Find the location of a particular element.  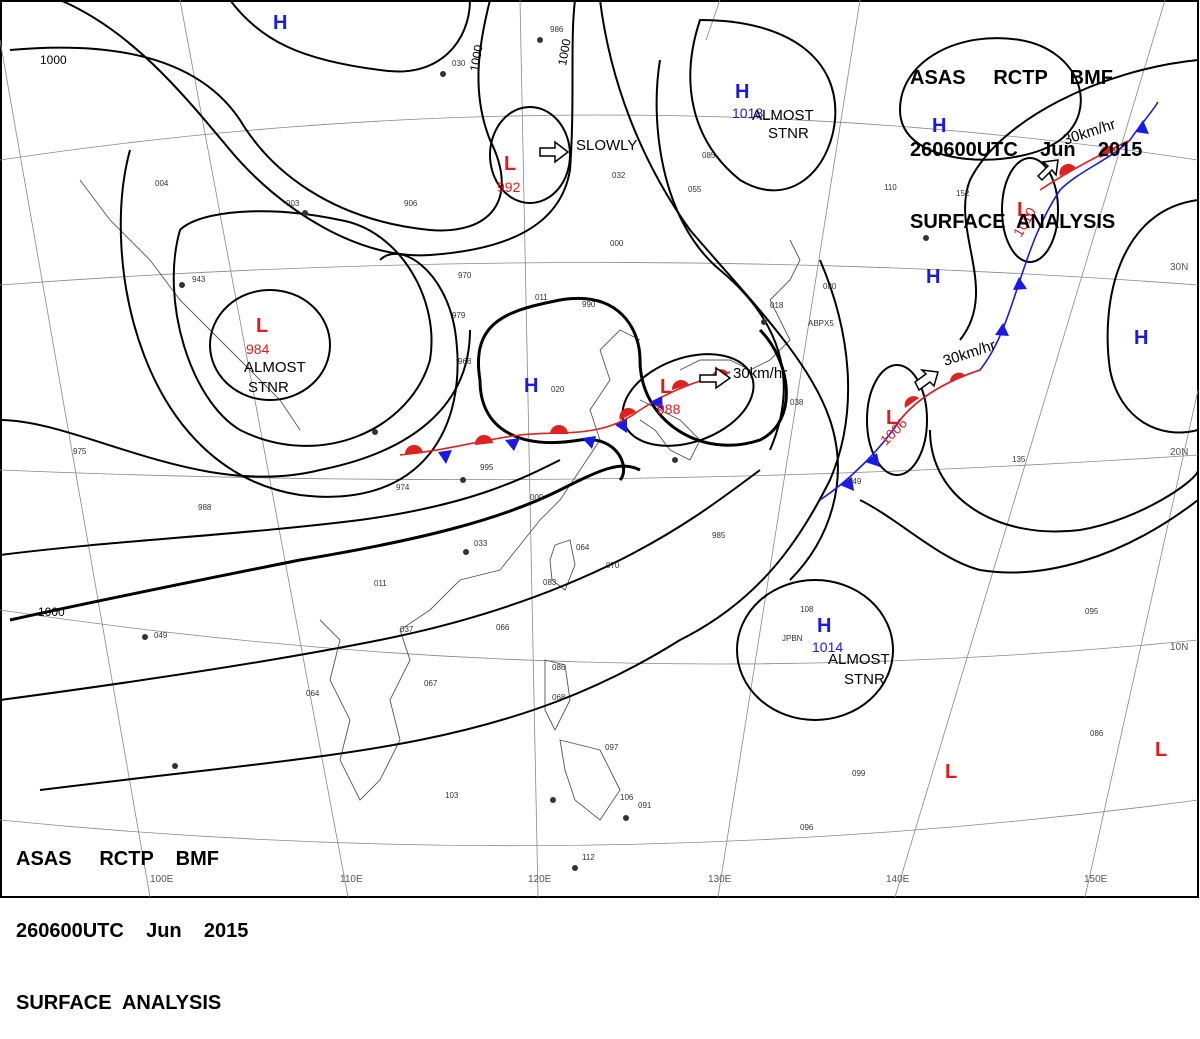

station-value: 112 is located at coordinates (588, 857).